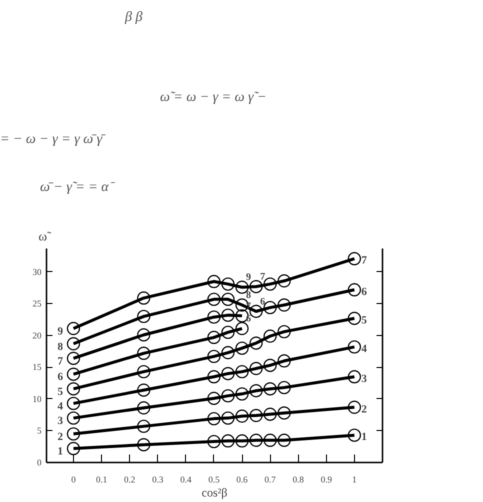  I want to click on x-tick-label: 0.9, so click(326, 479).